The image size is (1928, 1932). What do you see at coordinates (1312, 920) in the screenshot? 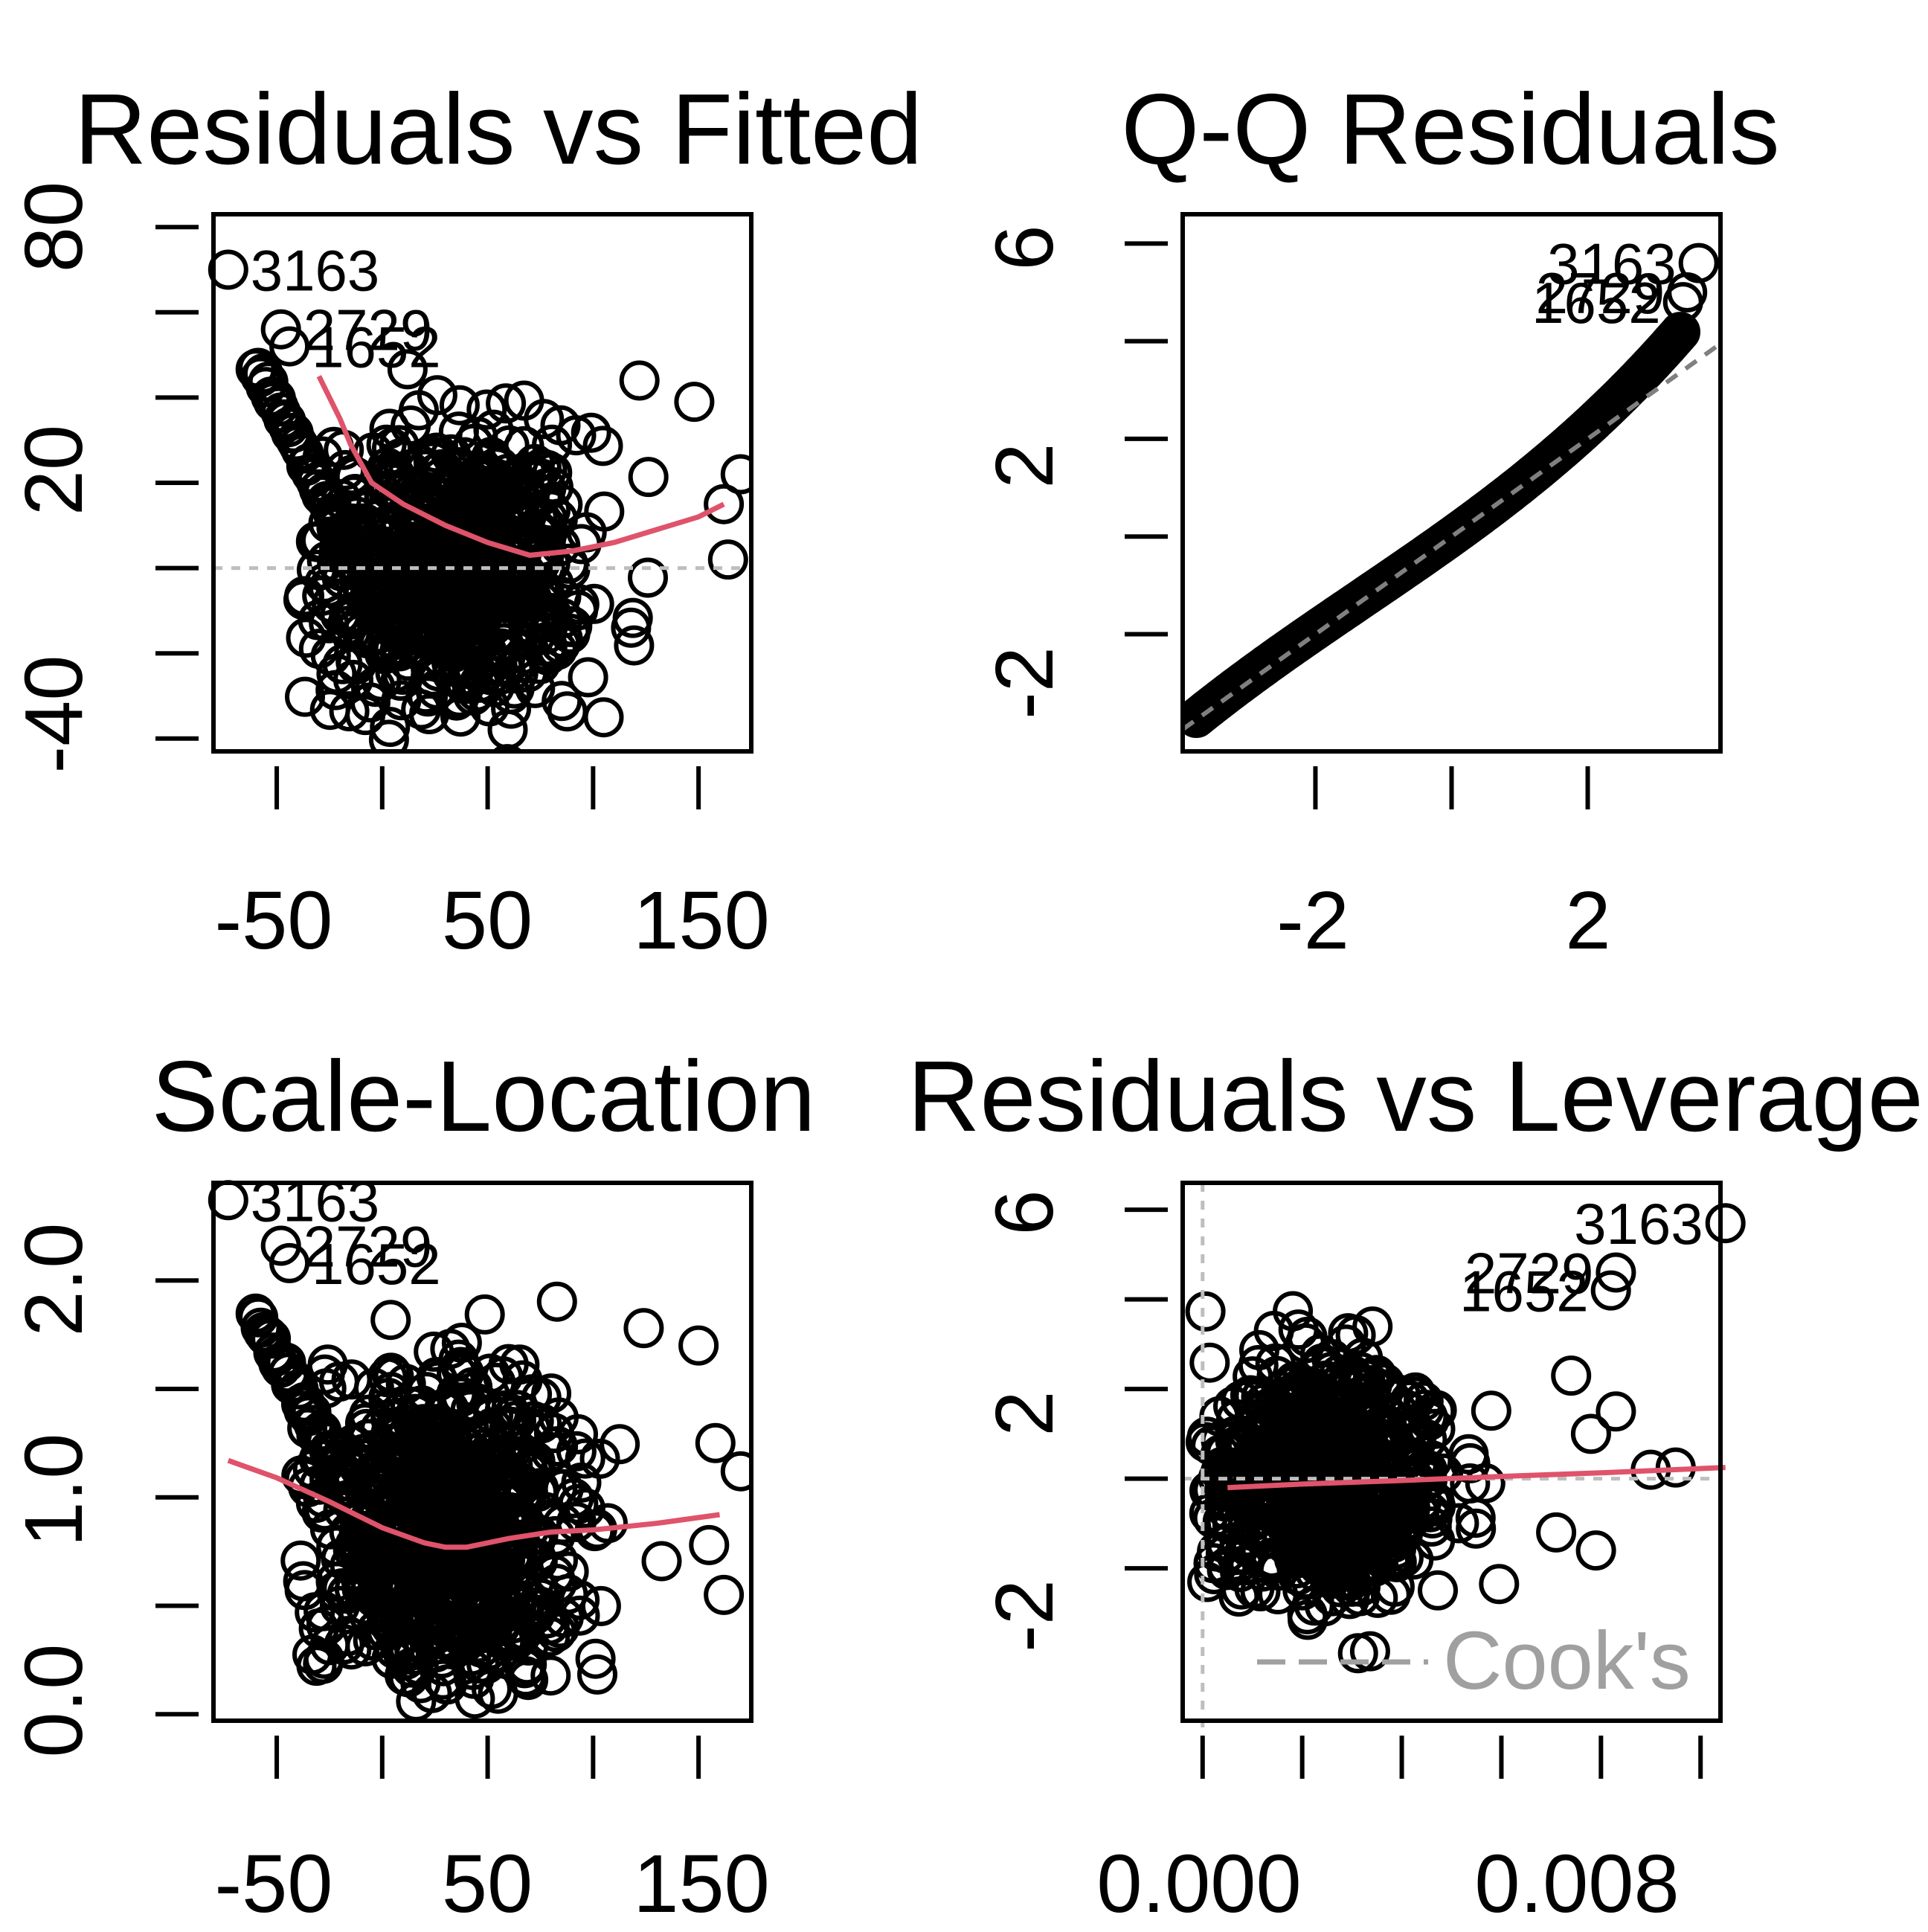
I see `x-tick-label: -2` at bounding box center [1312, 920].